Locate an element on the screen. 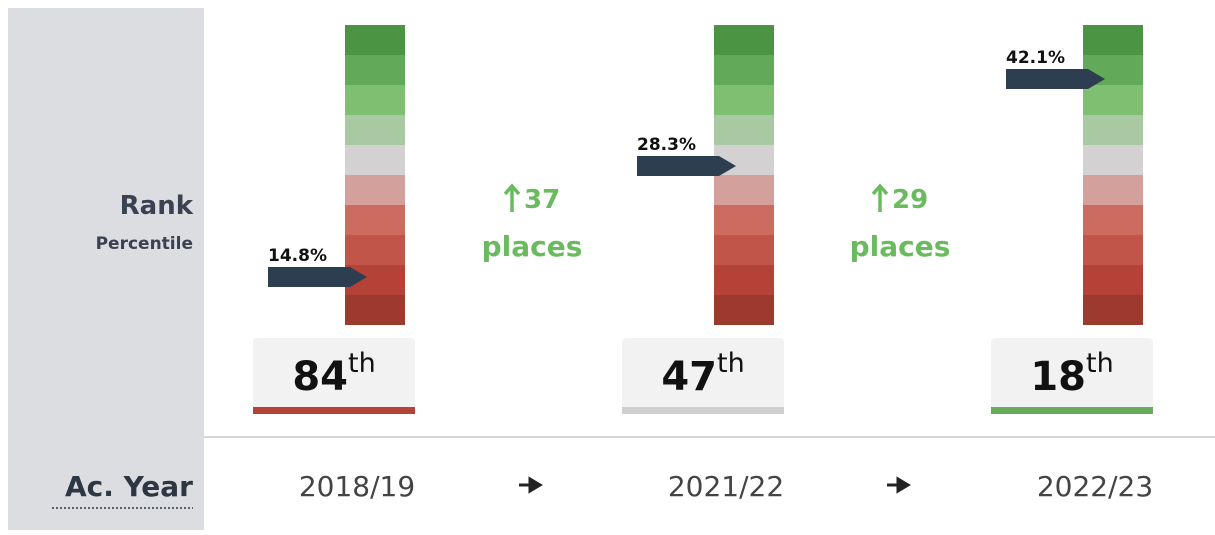  rank-number: 84 is located at coordinates (320, 377).